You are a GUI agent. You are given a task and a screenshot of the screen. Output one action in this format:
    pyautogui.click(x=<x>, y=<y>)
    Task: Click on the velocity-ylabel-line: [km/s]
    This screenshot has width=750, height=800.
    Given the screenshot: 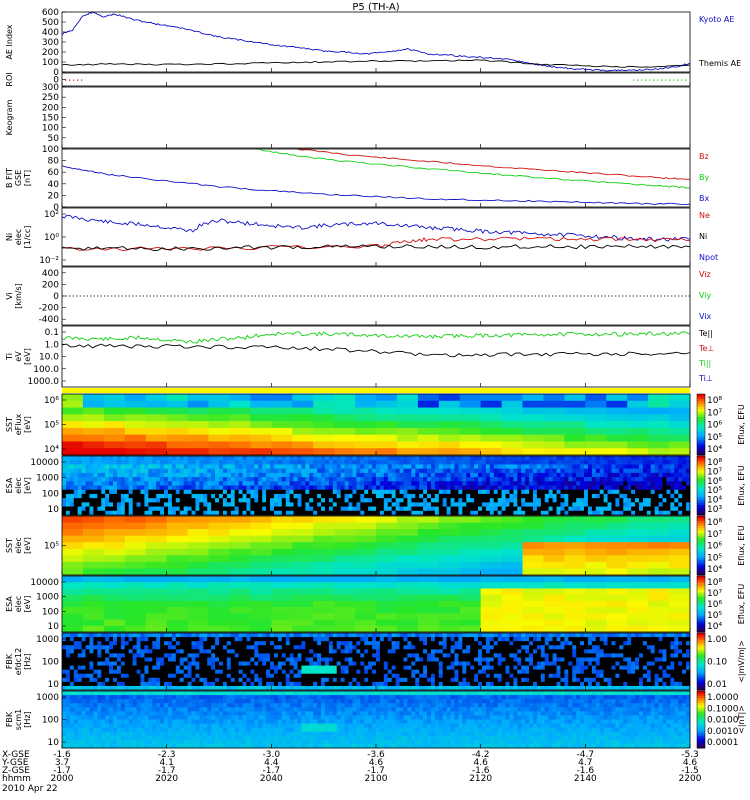 What is the action you would take?
    pyautogui.click(x=18, y=296)
    